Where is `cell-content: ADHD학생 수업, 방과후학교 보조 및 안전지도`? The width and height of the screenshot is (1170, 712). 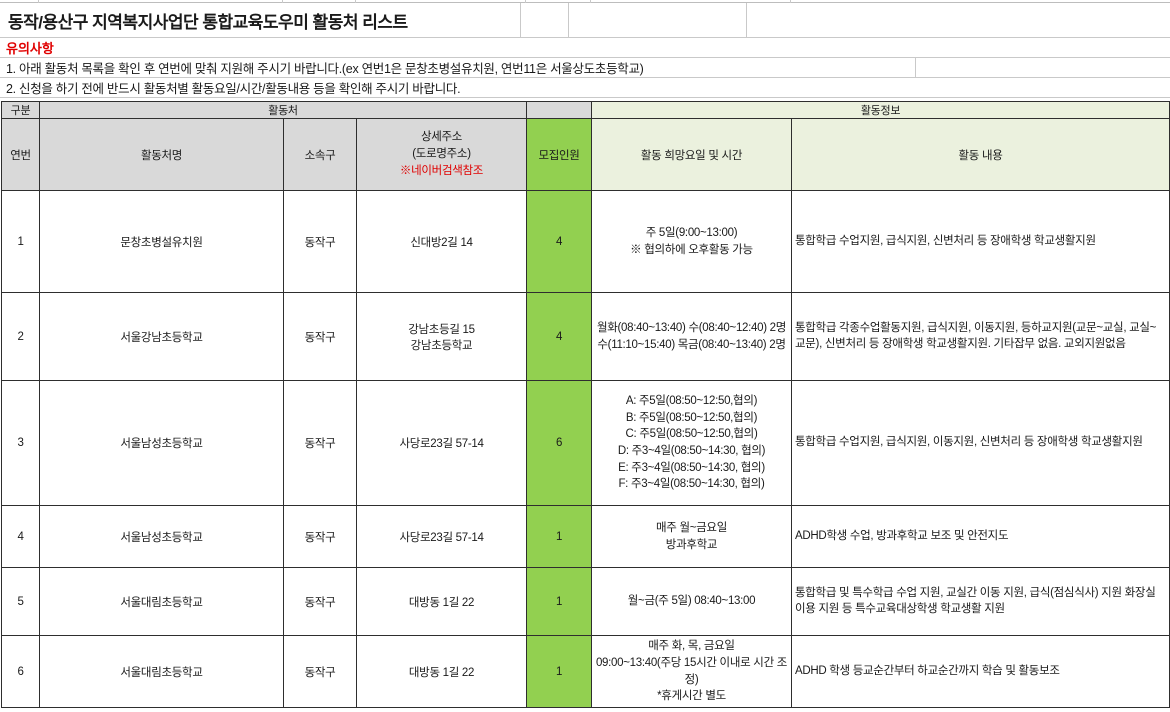 cell-content: ADHD학생 수업, 방과후학교 보조 및 안전지도 is located at coordinates (980, 536).